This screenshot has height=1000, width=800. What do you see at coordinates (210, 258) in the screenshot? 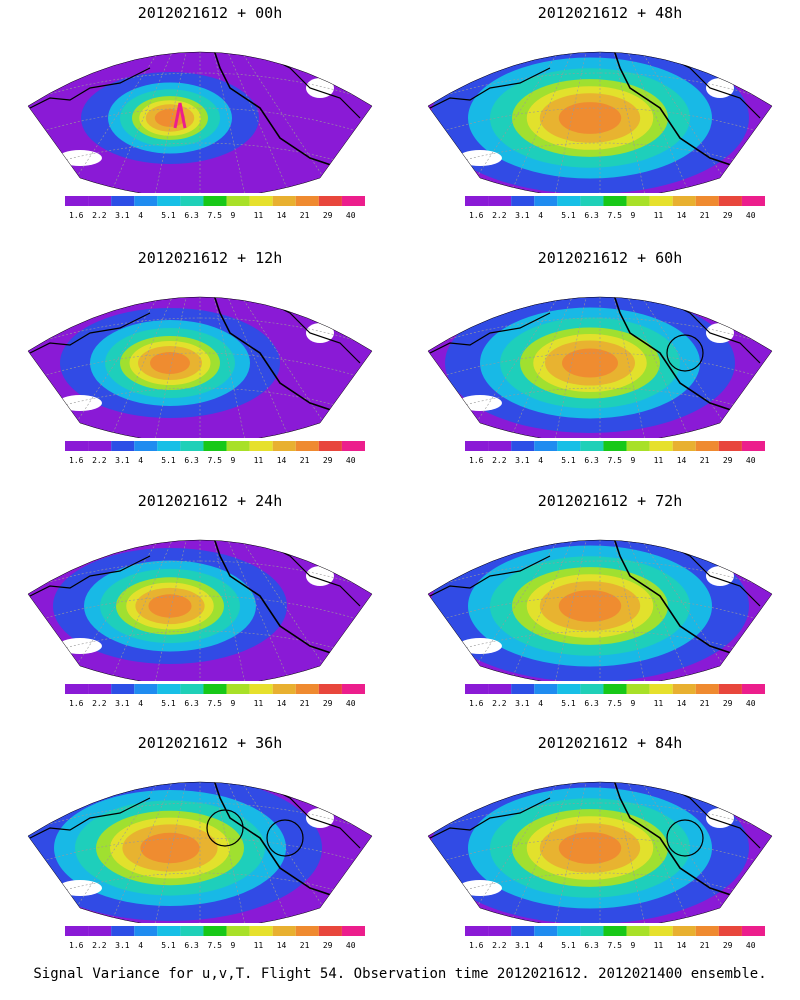
I see `panel-title: 2012021612 + 12h` at bounding box center [210, 258].